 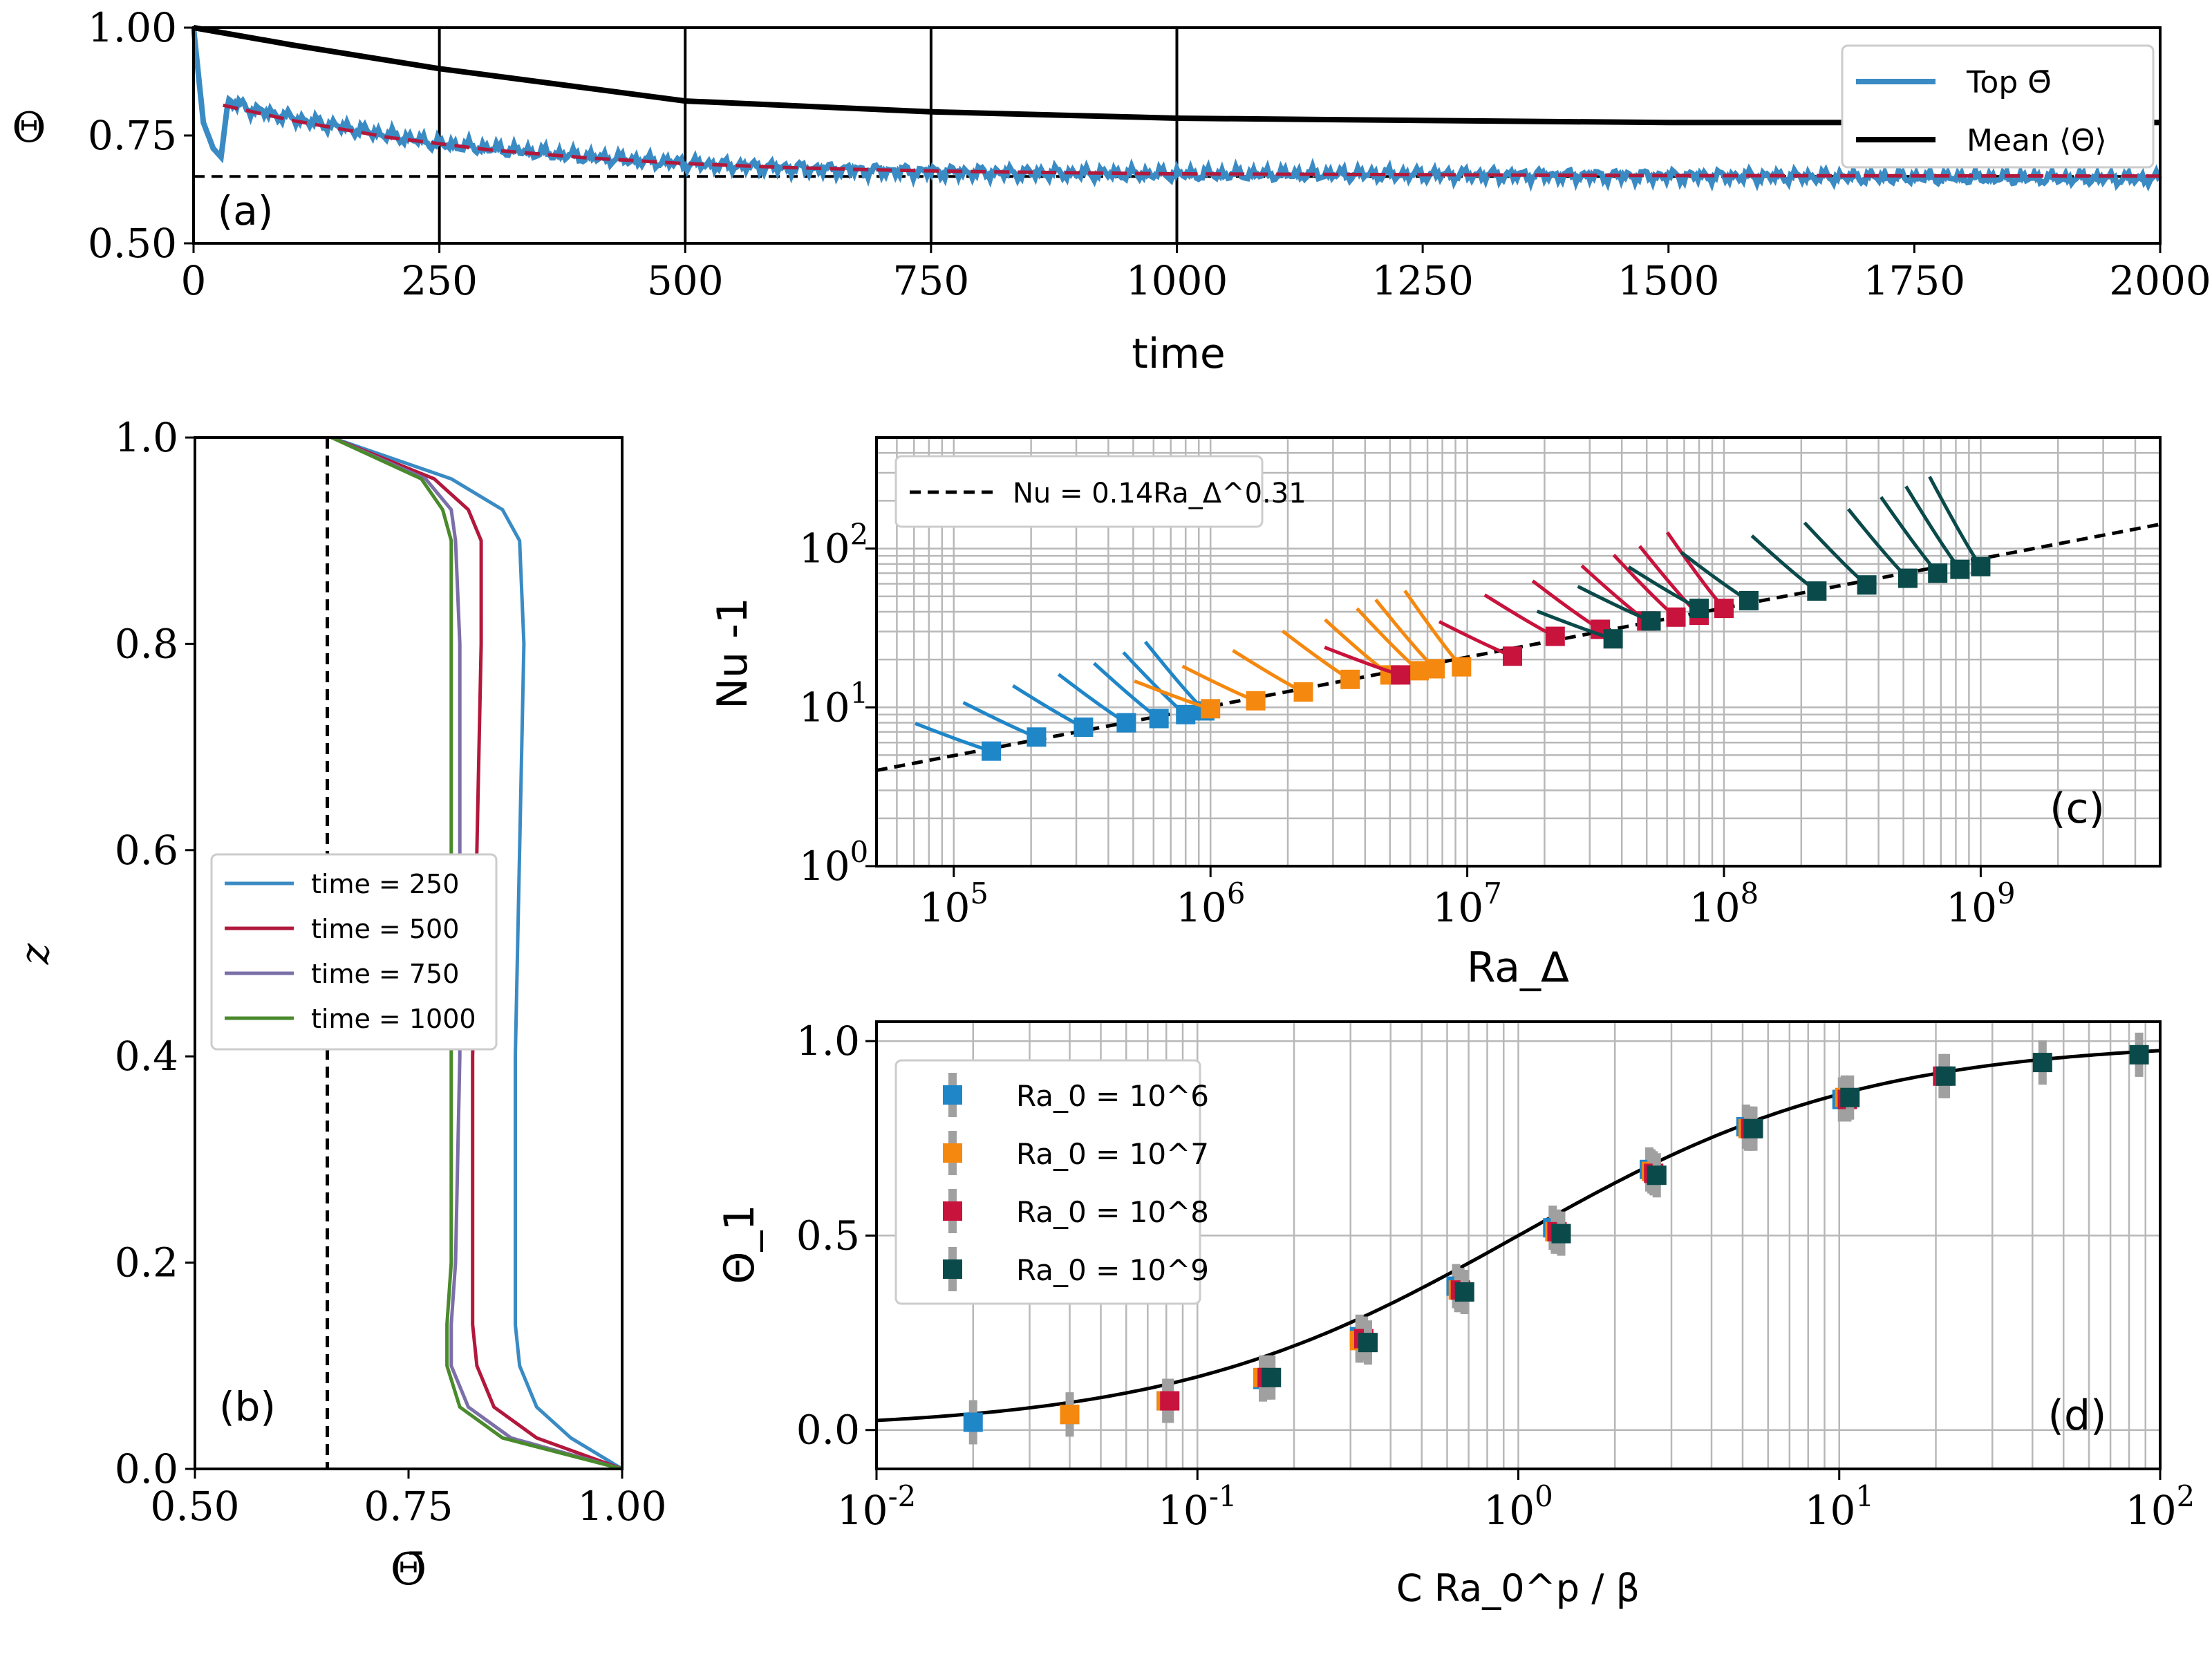 What do you see at coordinates (1112, 1154) in the screenshot?
I see `legend-label: Ra_0 = 10^7` at bounding box center [1112, 1154].